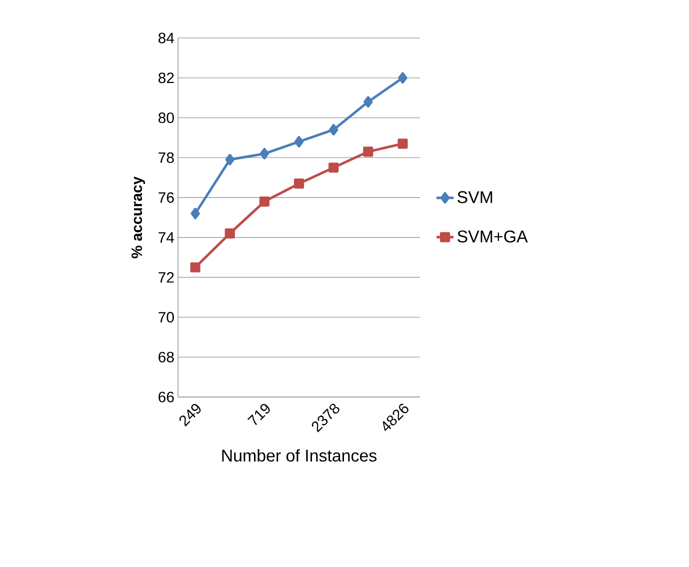 This screenshot has width=689, height=567. I want to click on y-tick-label: 68, so click(166, 357).